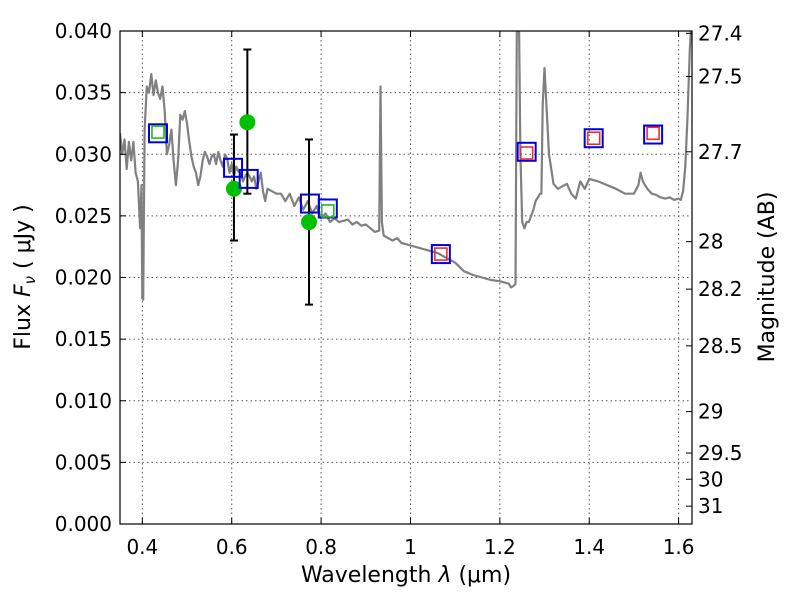 This screenshot has height=600, width=800. What do you see at coordinates (589, 547) in the screenshot?
I see `x-tick-label: 1.4` at bounding box center [589, 547].